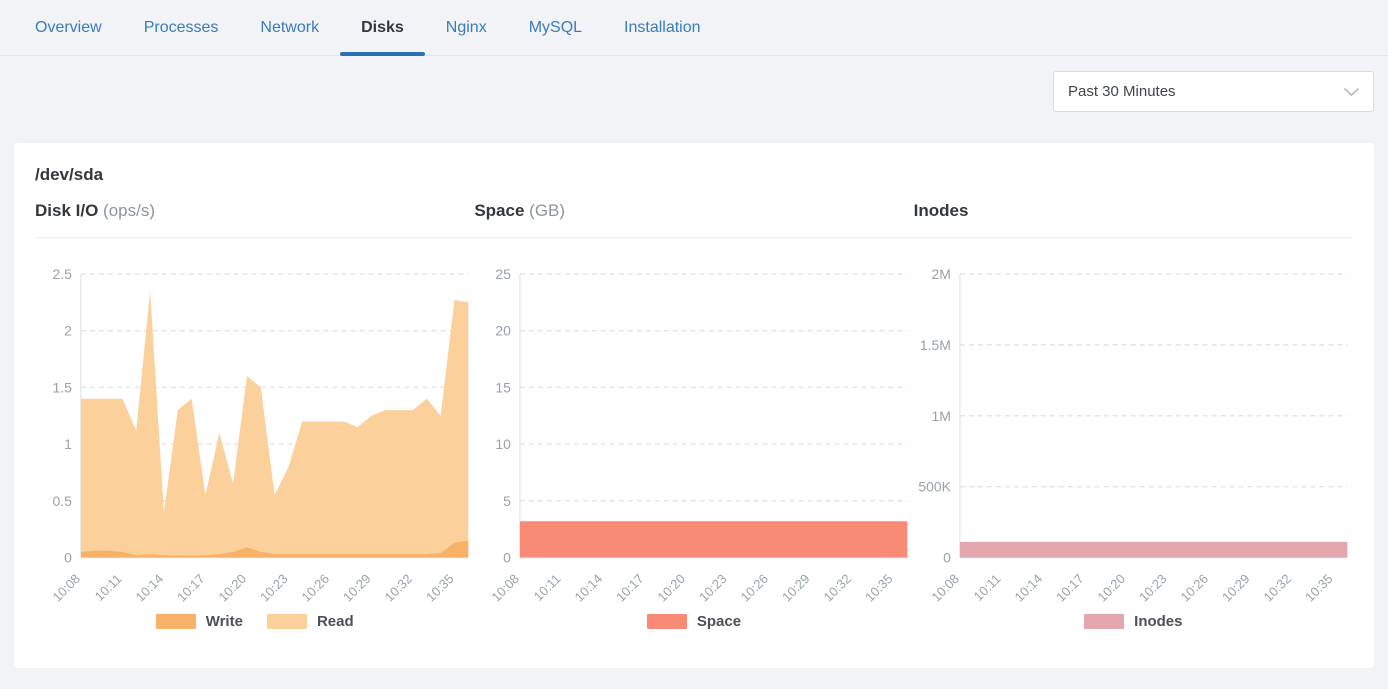 The image size is (1388, 689). What do you see at coordinates (274, 549) in the screenshot?
I see `series-write-area` at bounding box center [274, 549].